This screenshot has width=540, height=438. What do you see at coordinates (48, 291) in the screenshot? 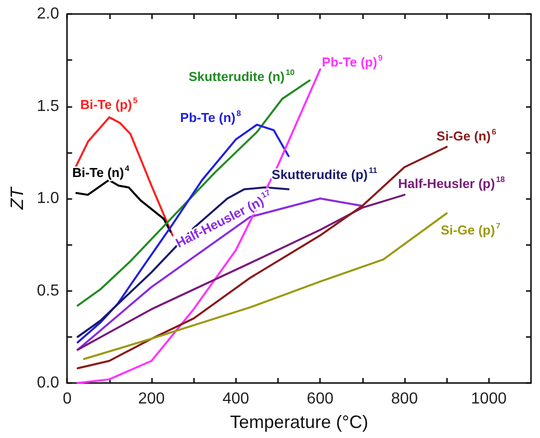
I see `y-tick-label: 0.5` at bounding box center [48, 291].